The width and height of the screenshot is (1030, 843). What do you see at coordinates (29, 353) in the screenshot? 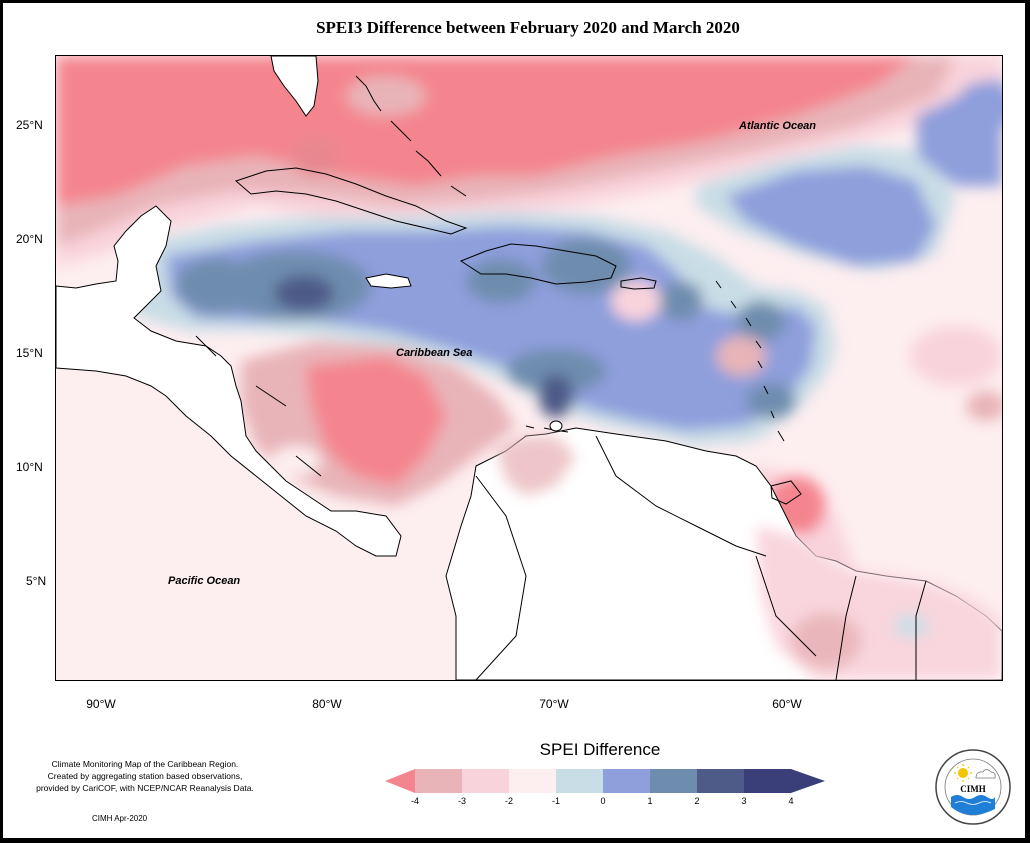
I see `lat-label-15n: 15°N` at bounding box center [29, 353].